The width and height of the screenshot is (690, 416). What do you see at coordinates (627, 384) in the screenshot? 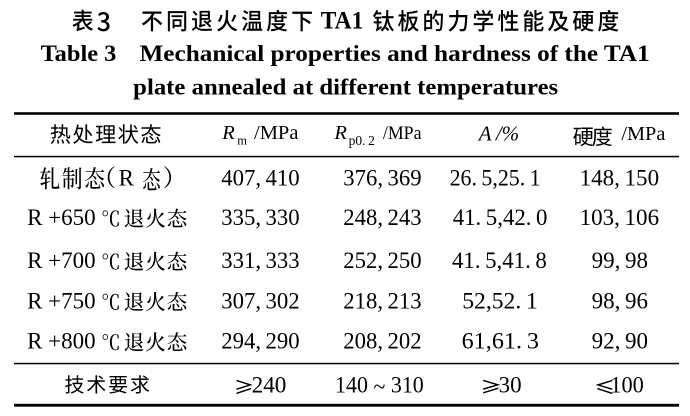
I see `svg-text: 100` at bounding box center [627, 384].